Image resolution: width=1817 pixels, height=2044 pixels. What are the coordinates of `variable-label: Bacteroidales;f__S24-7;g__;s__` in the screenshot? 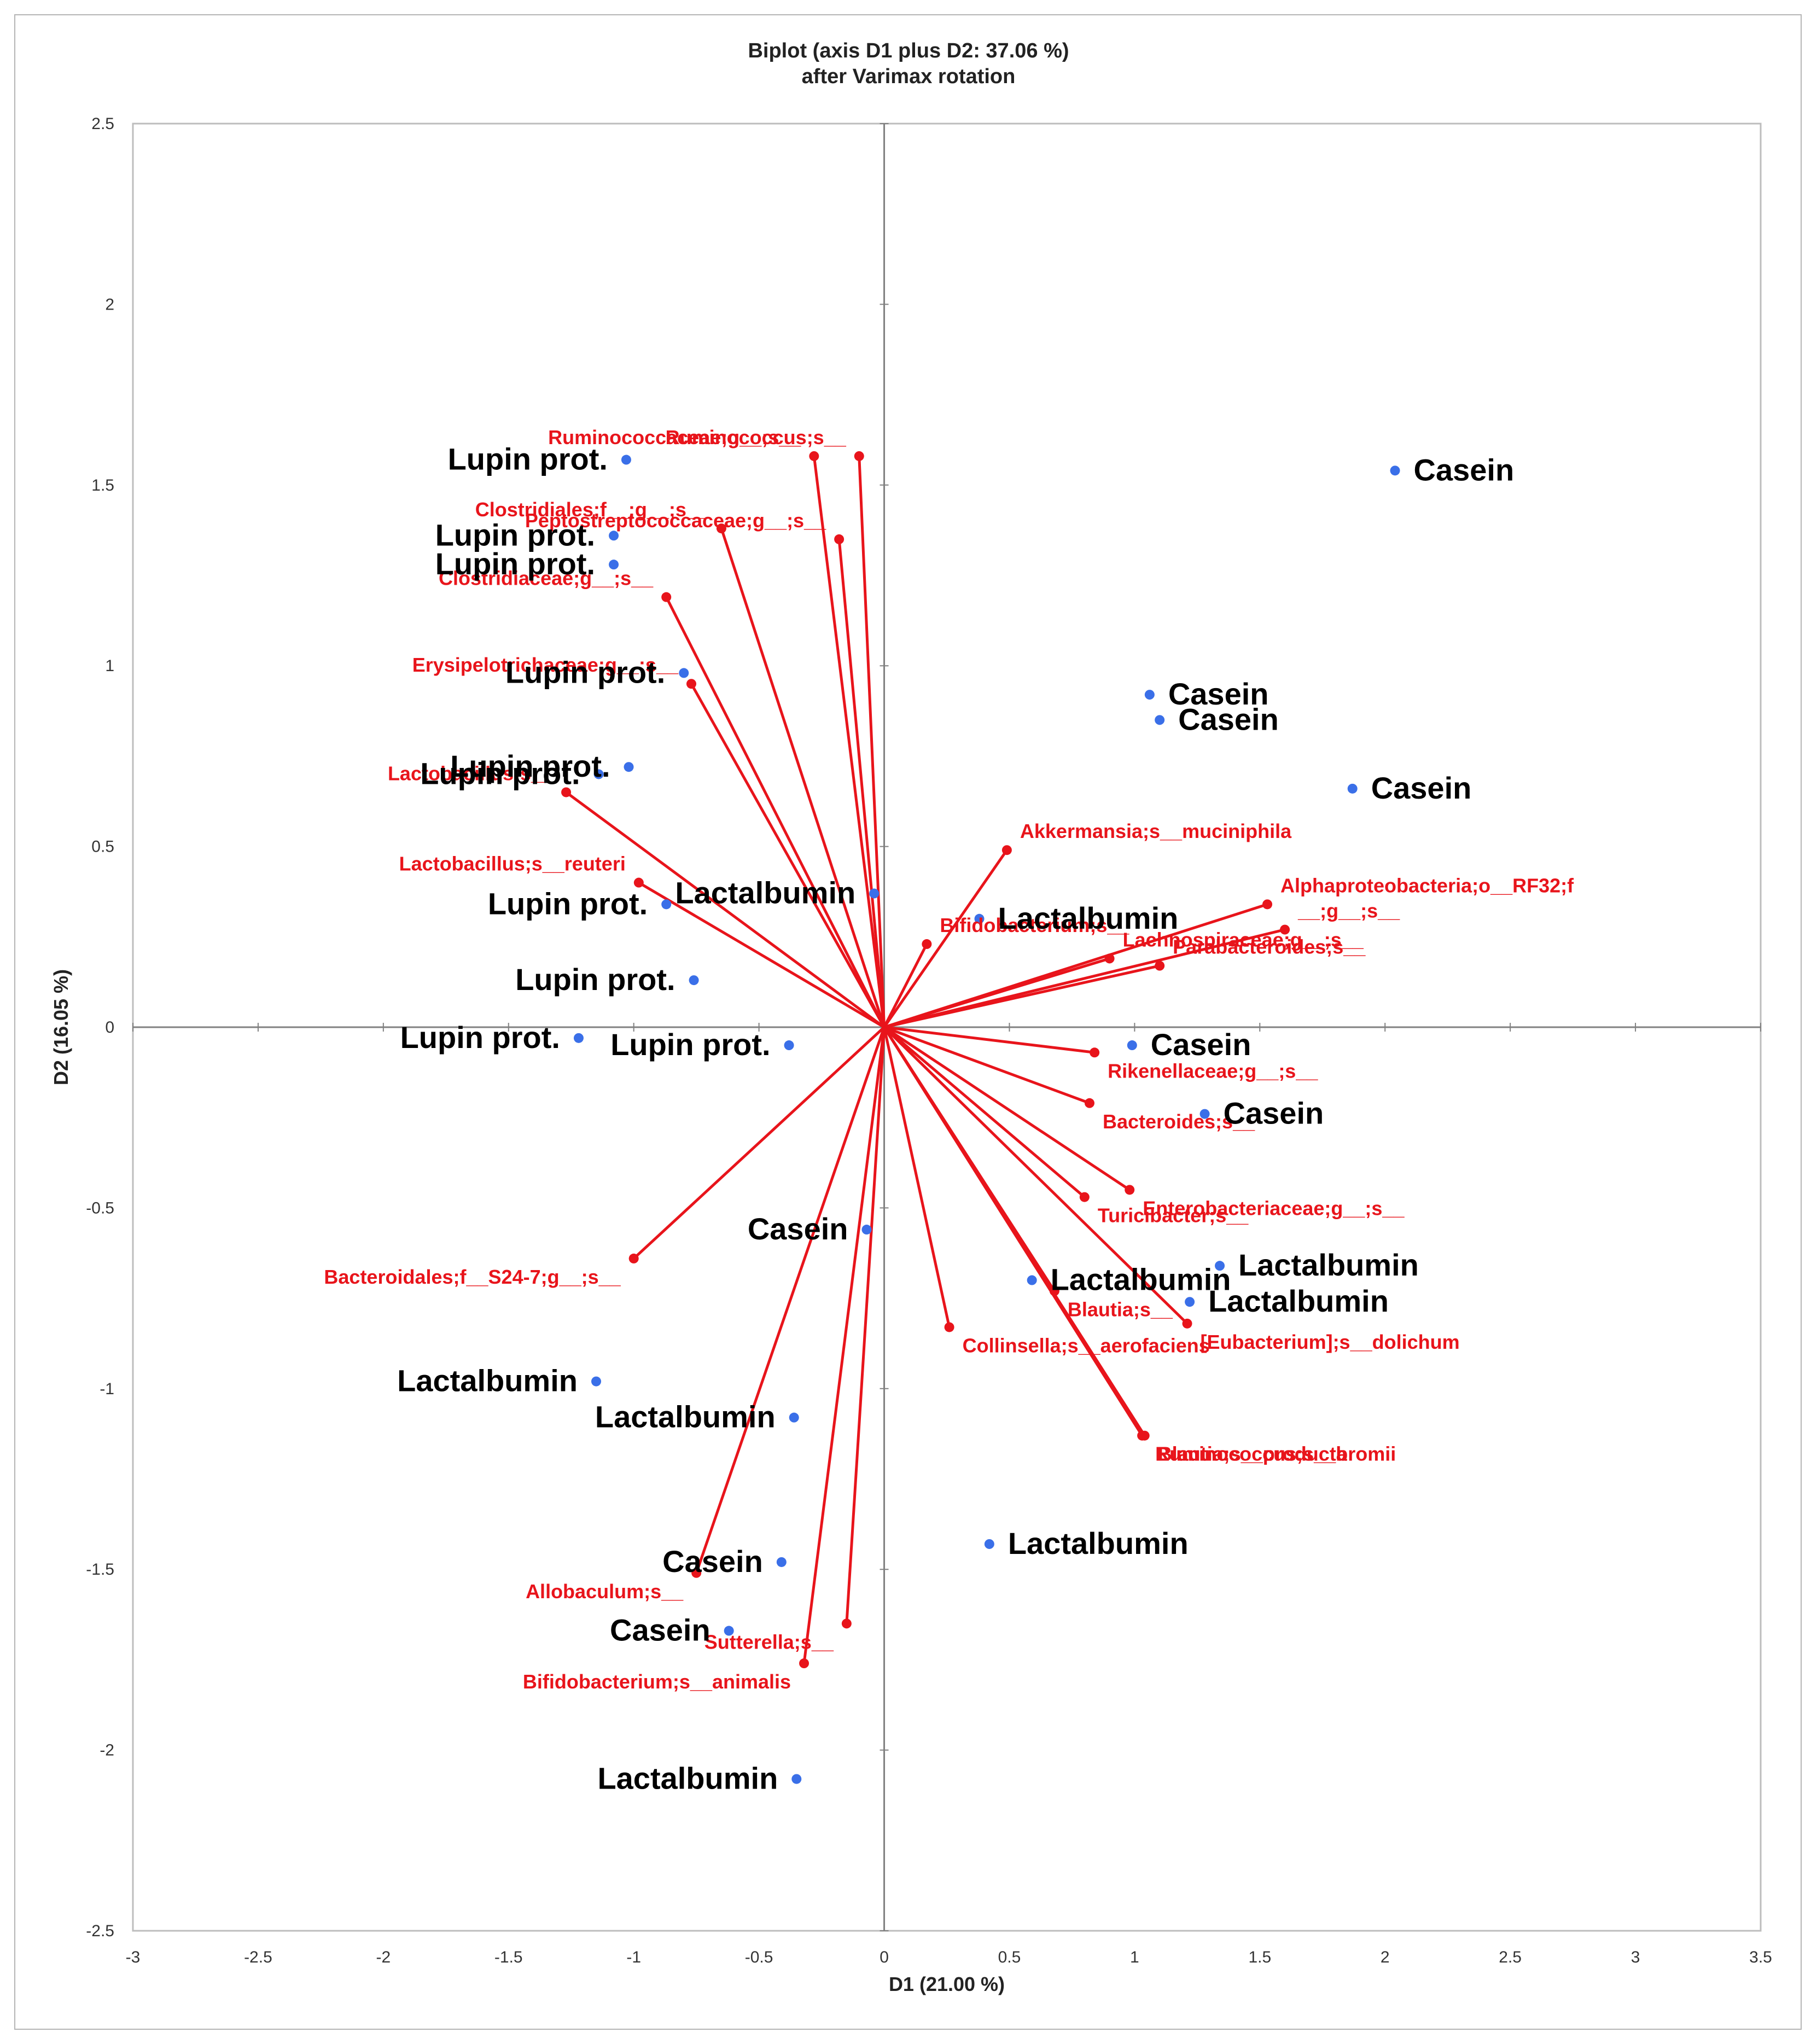 It's located at (472, 1277).